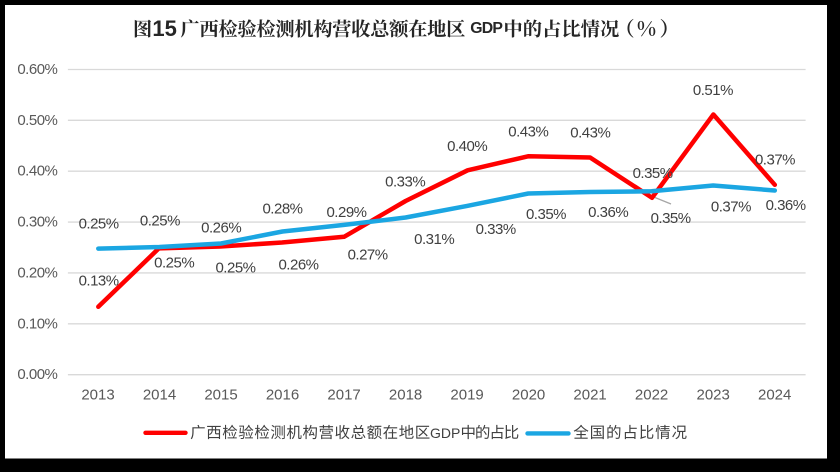 The height and width of the screenshot is (472, 840). What do you see at coordinates (99, 280) in the screenshot?
I see `svg-text: 0.13%` at bounding box center [99, 280].